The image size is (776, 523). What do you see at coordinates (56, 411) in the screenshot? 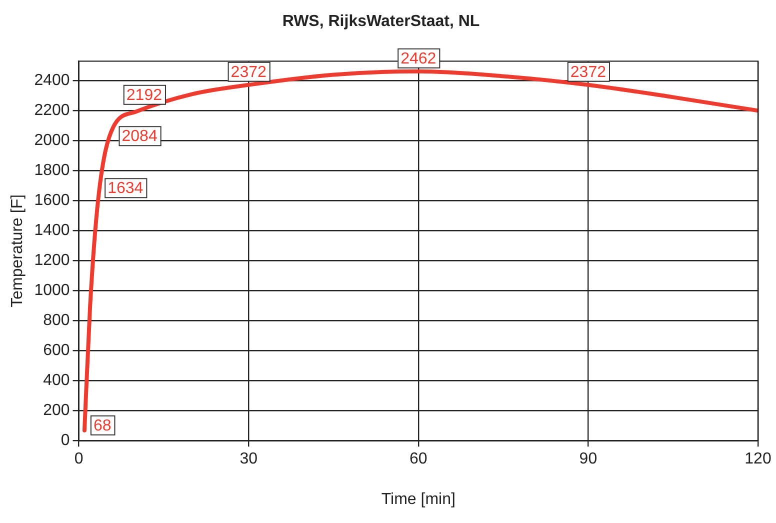
I see `y-tick-label: 200` at bounding box center [56, 411].